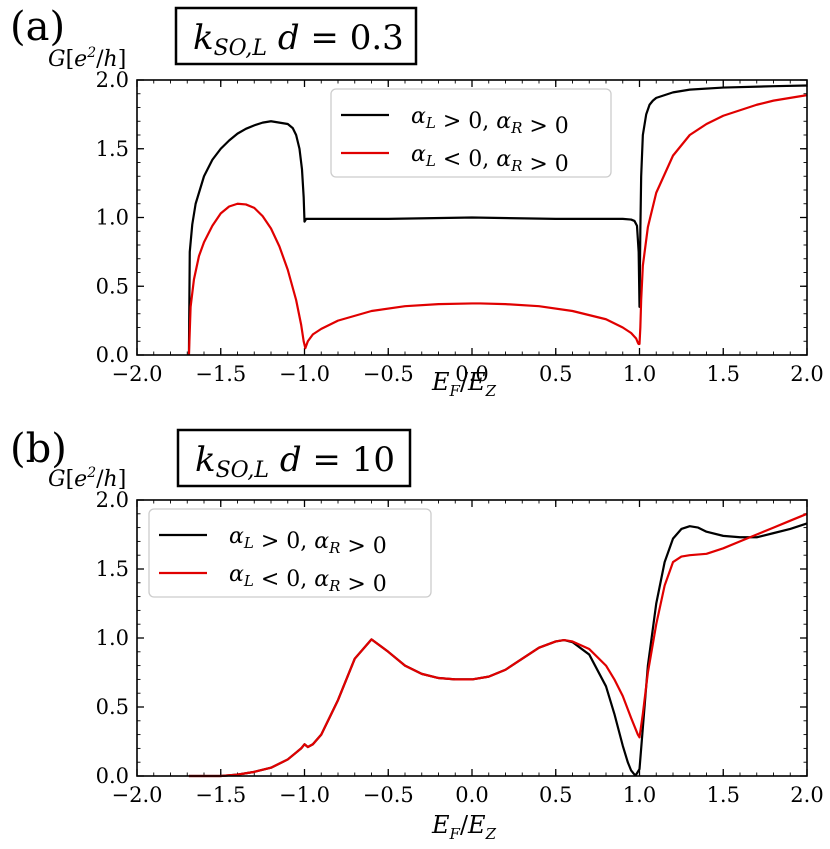  I want to click on legend-b: αL > 0, αR > 0αL < 0, αR > 0, so click(290, 553).